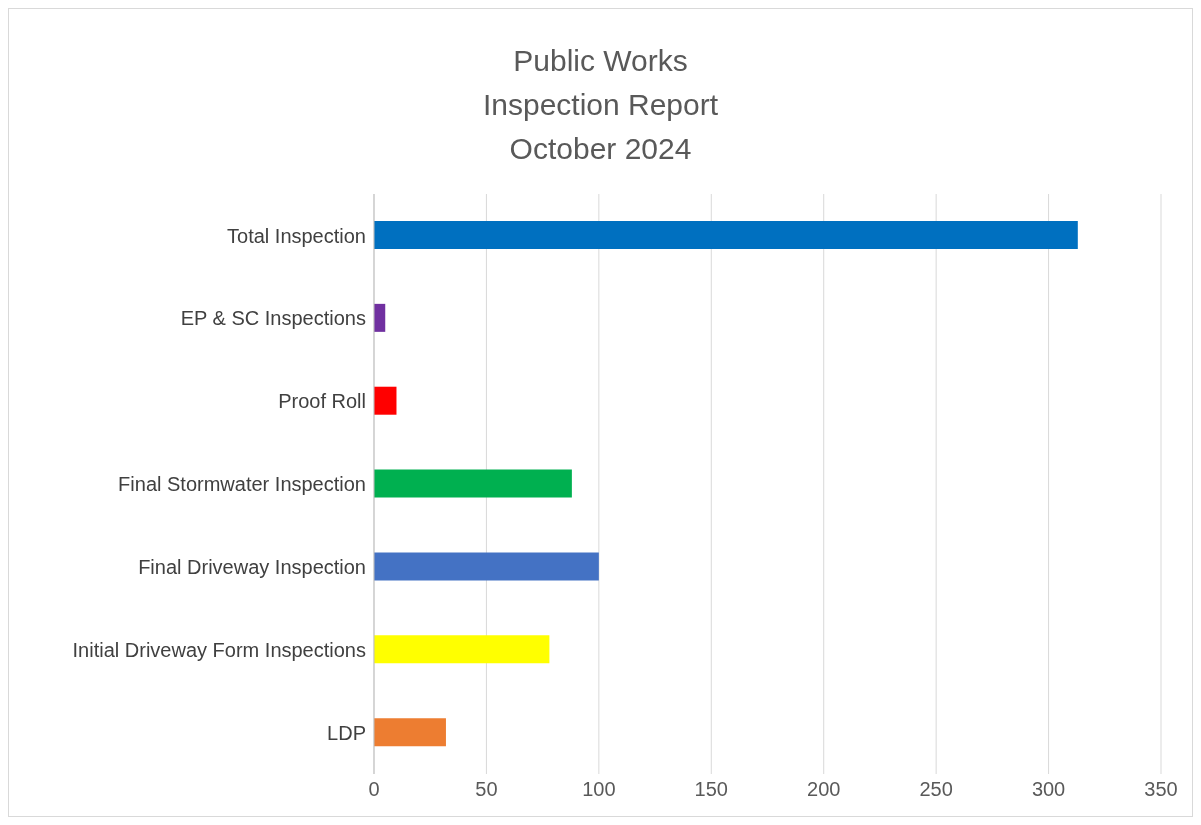 This screenshot has width=1201, height=825. What do you see at coordinates (322, 401) in the screenshot?
I see `y-tick-label: Proof Roll` at bounding box center [322, 401].